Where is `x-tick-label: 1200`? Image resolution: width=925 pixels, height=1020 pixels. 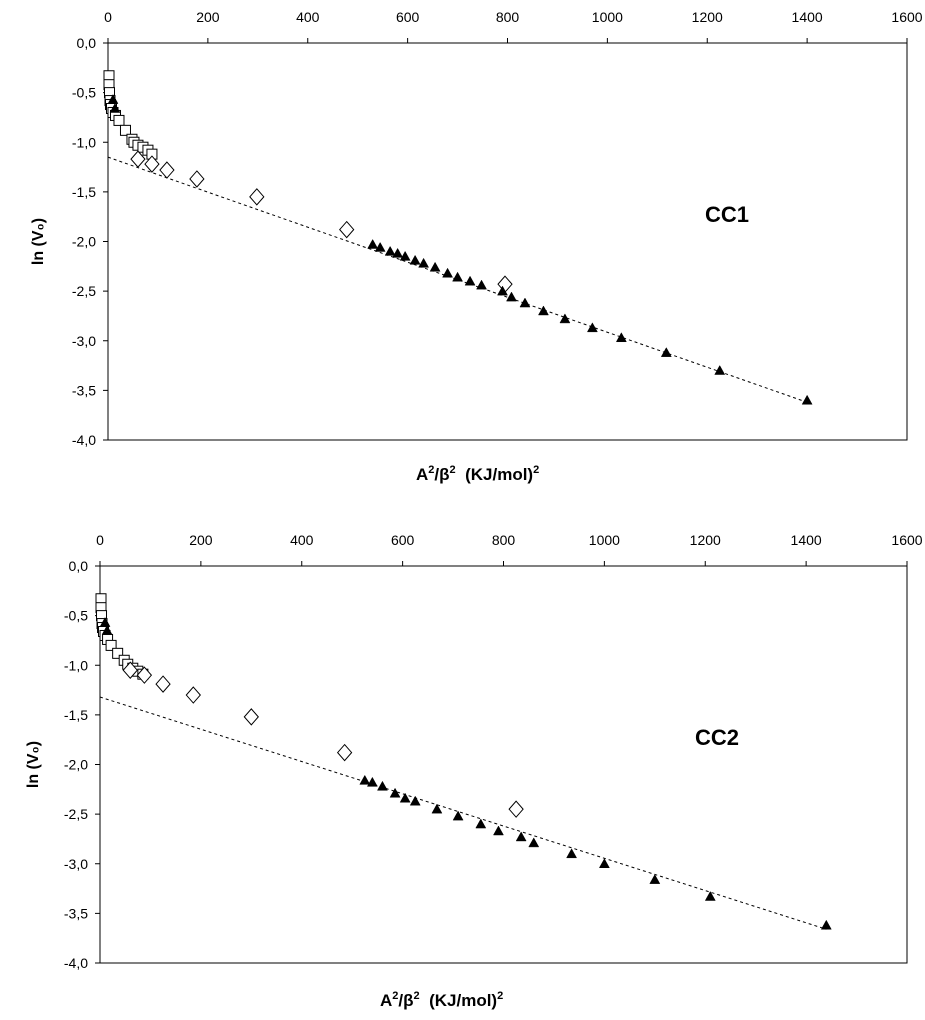
x-tick-label: 1200 is located at coordinates (705, 540).